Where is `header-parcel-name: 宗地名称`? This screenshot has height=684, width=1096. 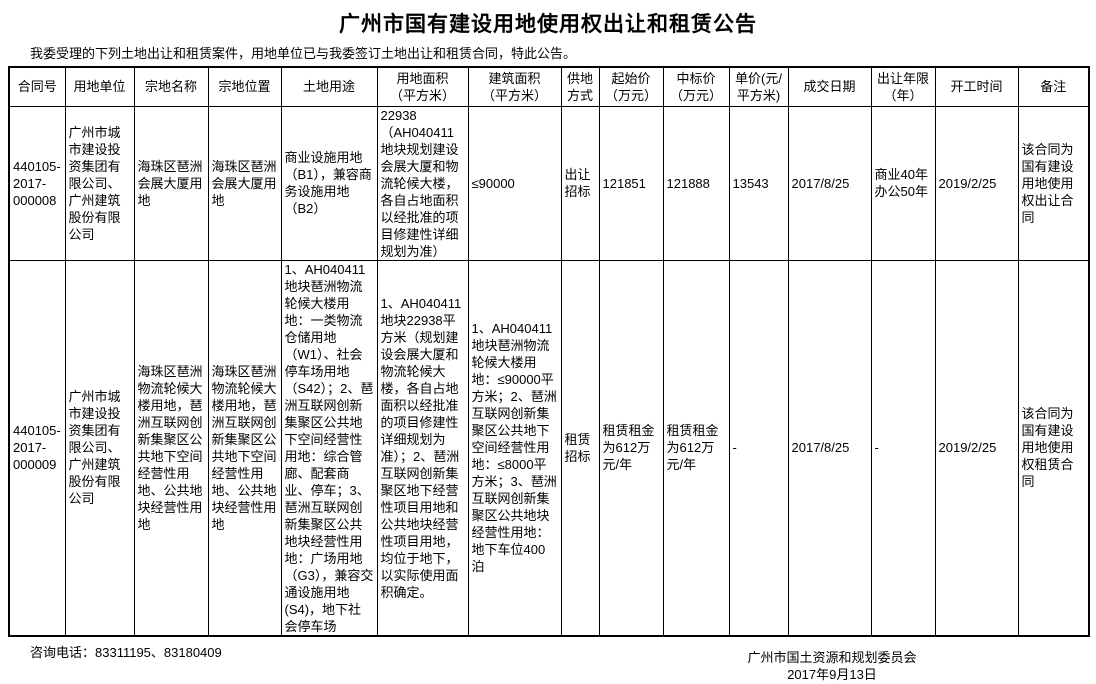
header-parcel-name: 宗地名称 is located at coordinates (171, 86).